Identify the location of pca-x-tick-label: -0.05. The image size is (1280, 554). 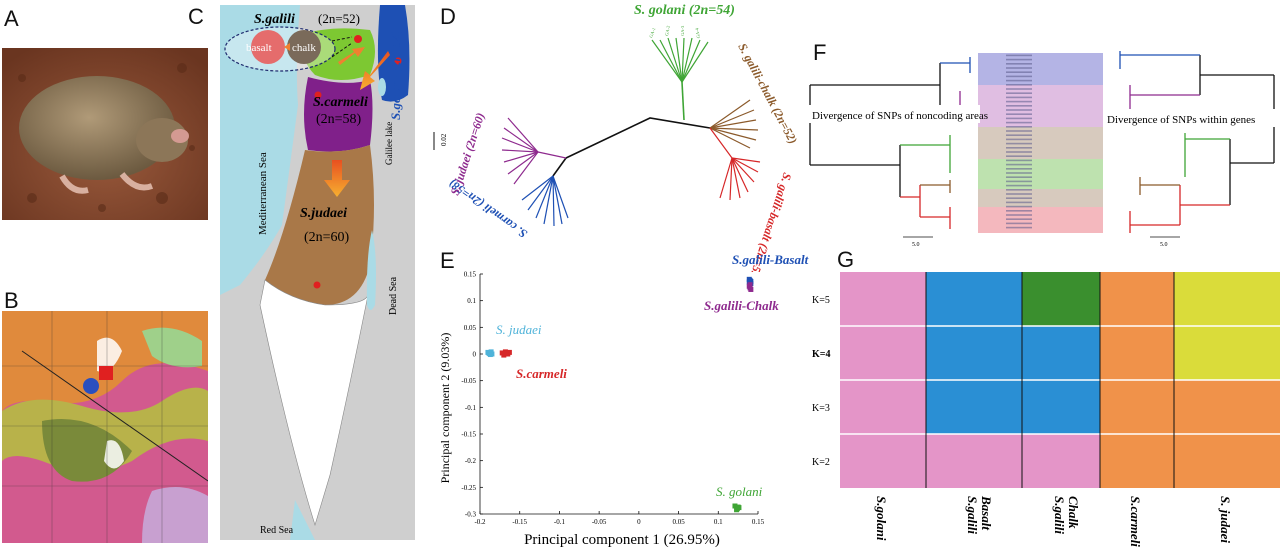
(599, 522).